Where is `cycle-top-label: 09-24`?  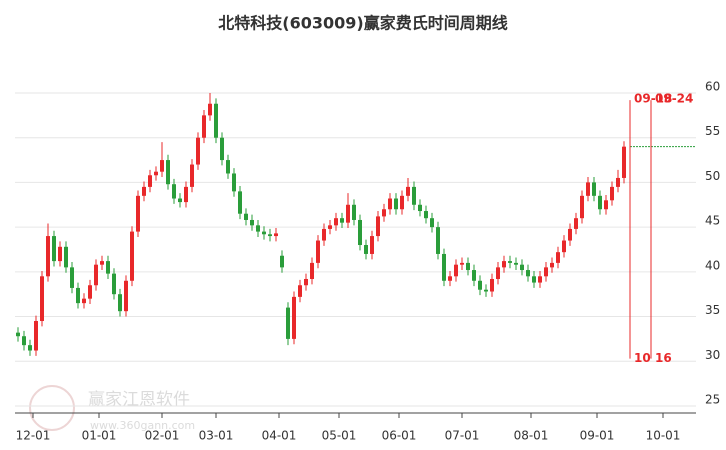
cycle-top-label: 09-24 is located at coordinates (674, 99).